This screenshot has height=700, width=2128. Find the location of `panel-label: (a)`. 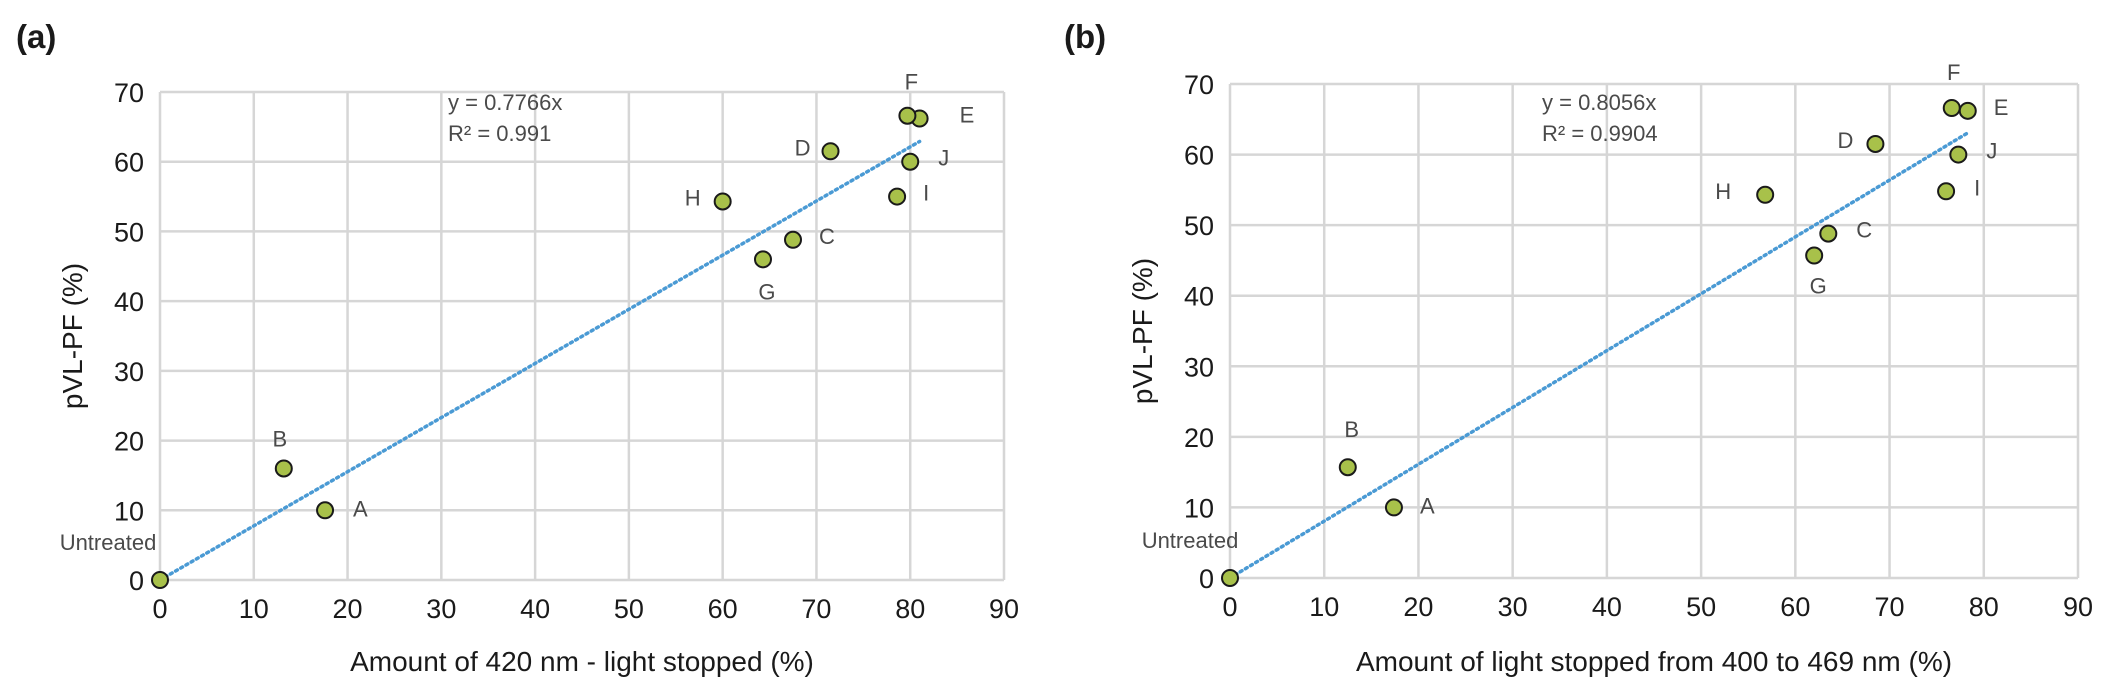

panel-label: (a) is located at coordinates (36, 36).